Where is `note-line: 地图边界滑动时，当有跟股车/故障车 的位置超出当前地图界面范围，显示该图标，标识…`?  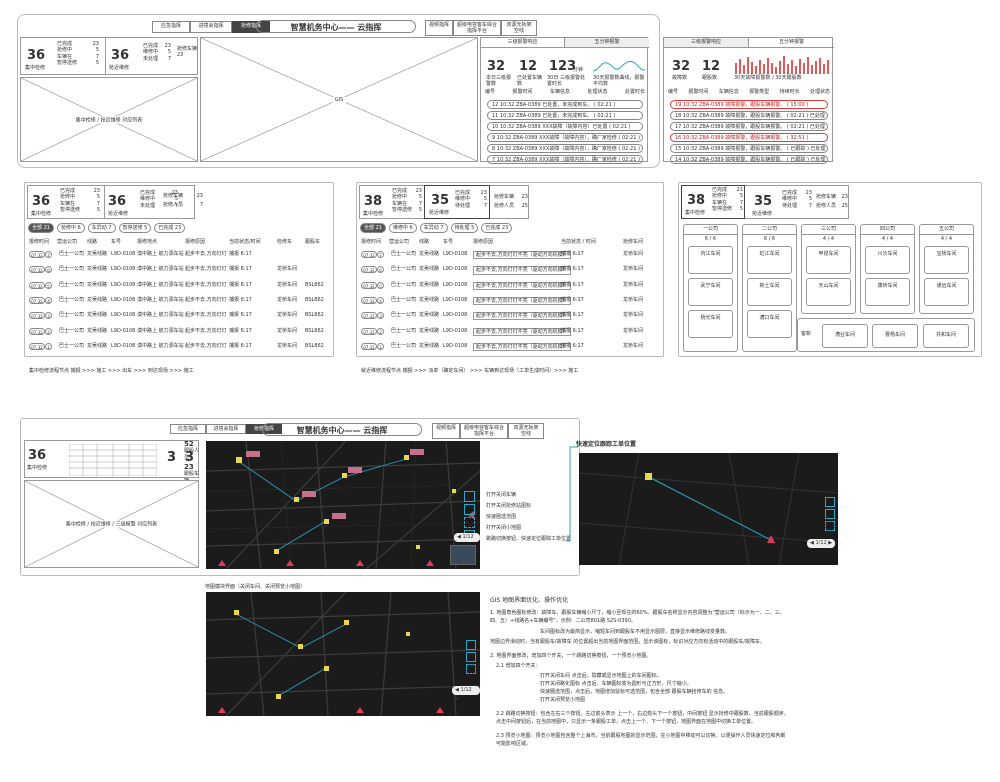
note-line: 地图边界滑动时，当有跟股车/故障车 的位置超出当前地图界面范围，显示该图标，标识… is located at coordinates (627, 642).